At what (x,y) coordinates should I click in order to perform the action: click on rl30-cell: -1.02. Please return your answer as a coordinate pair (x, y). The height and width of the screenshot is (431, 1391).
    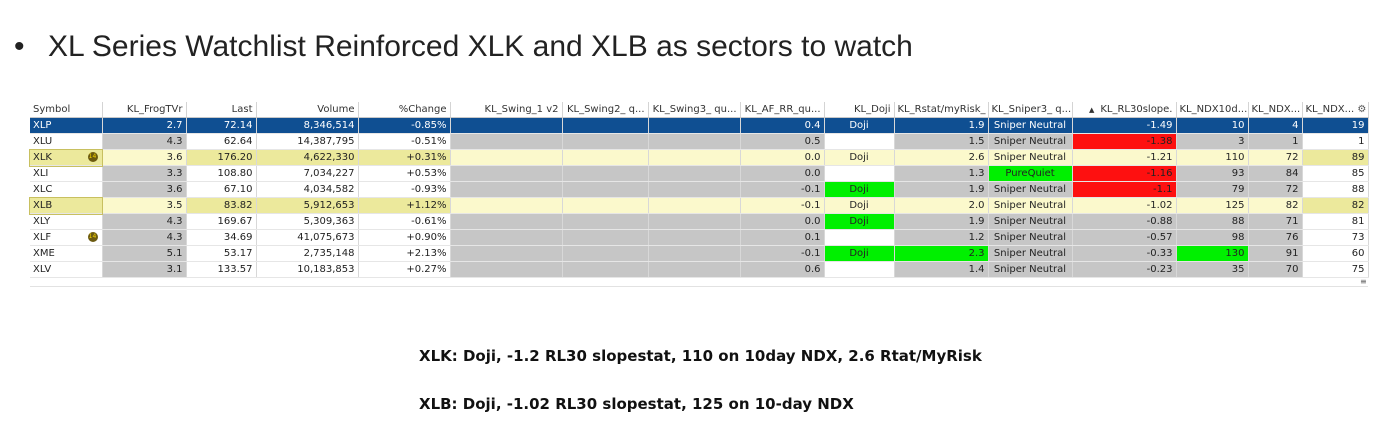
    Looking at the image, I should click on (1124, 205).